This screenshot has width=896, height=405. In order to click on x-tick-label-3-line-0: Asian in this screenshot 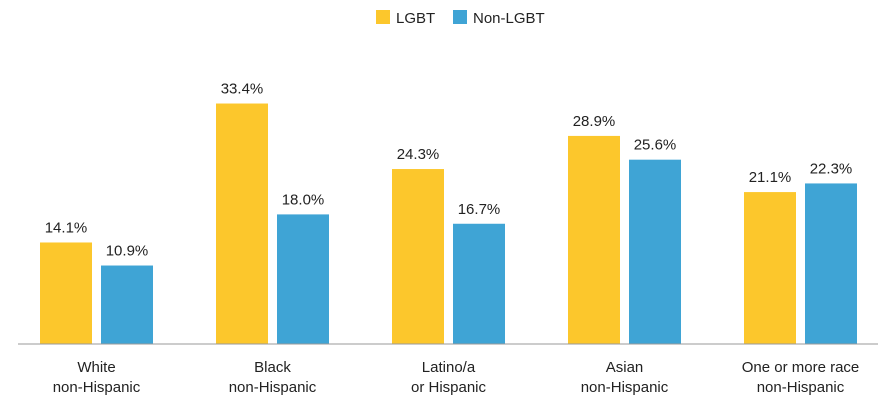, I will do `click(625, 367)`.